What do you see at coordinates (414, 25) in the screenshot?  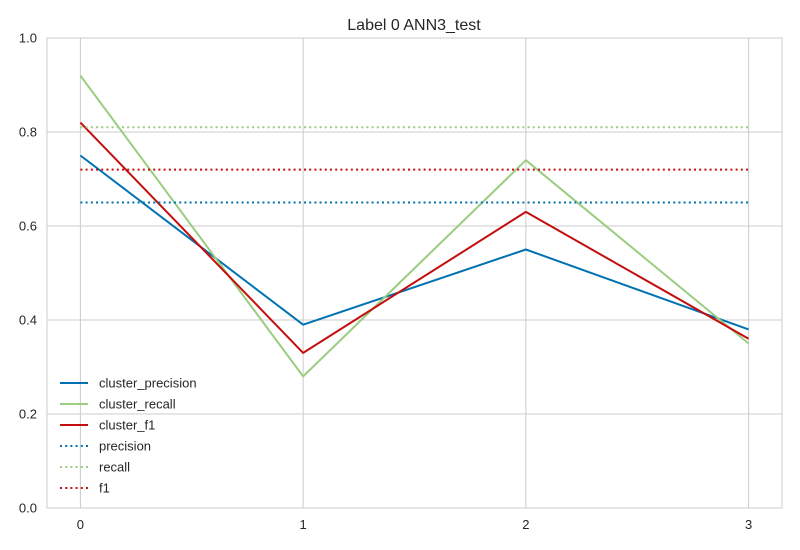 I see `chart-title: Label 0 ANN3_test` at bounding box center [414, 25].